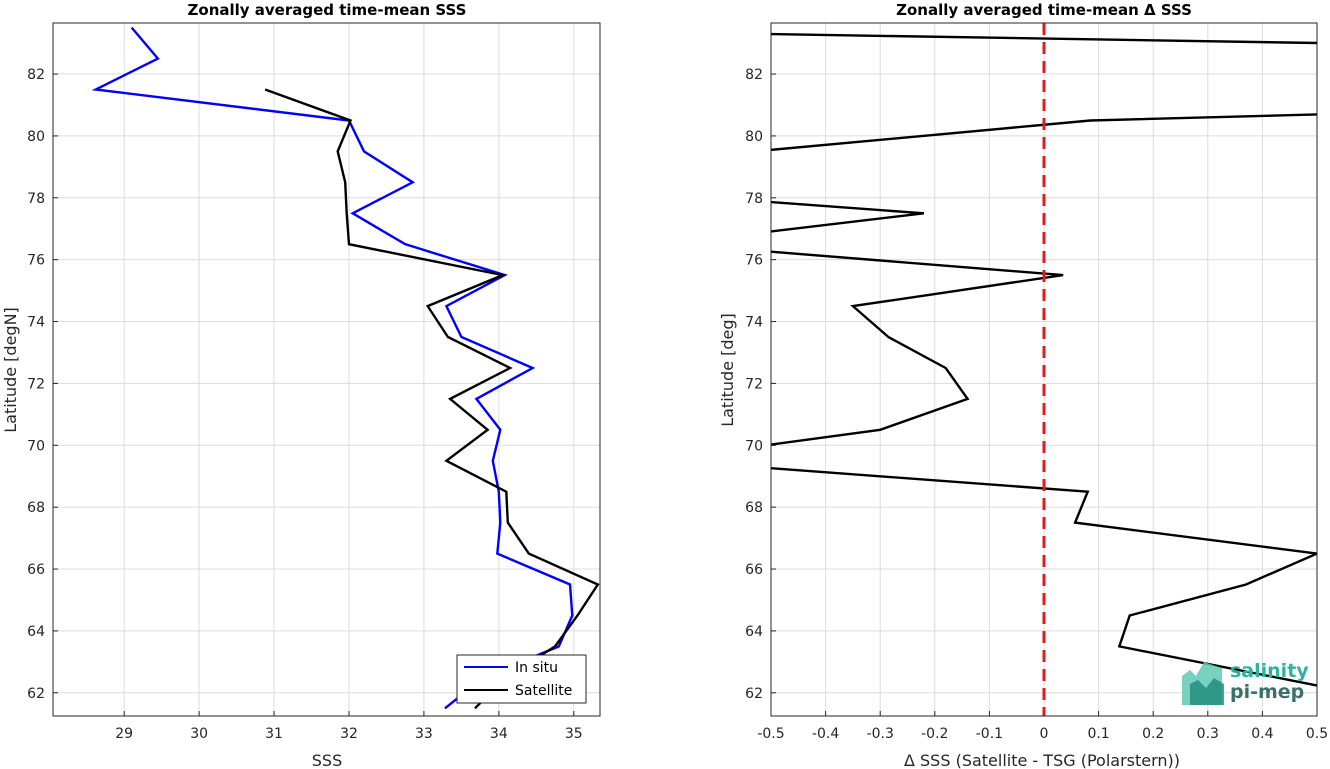 The image size is (1330, 769). Describe the element at coordinates (199, 734) in the screenshot. I see `x-tick-label: 30` at that location.